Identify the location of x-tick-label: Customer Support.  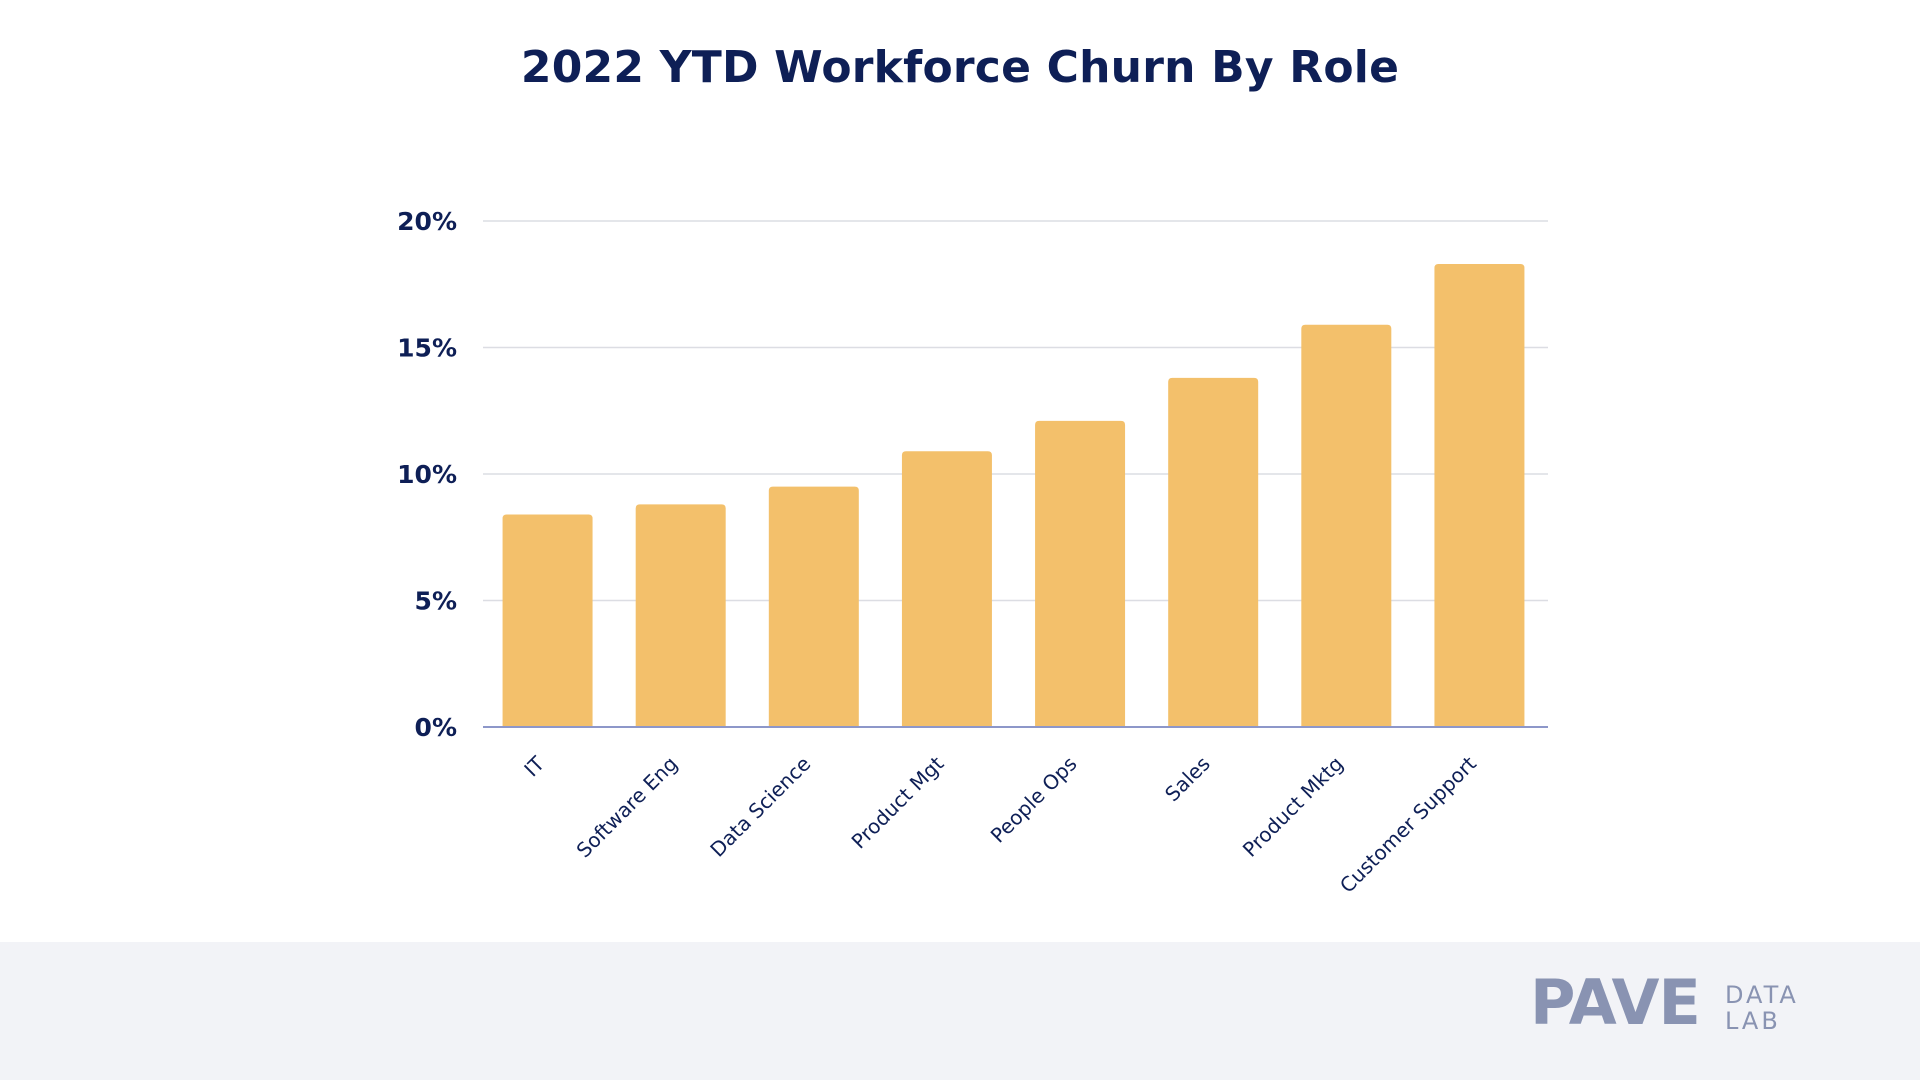
(1408, 824).